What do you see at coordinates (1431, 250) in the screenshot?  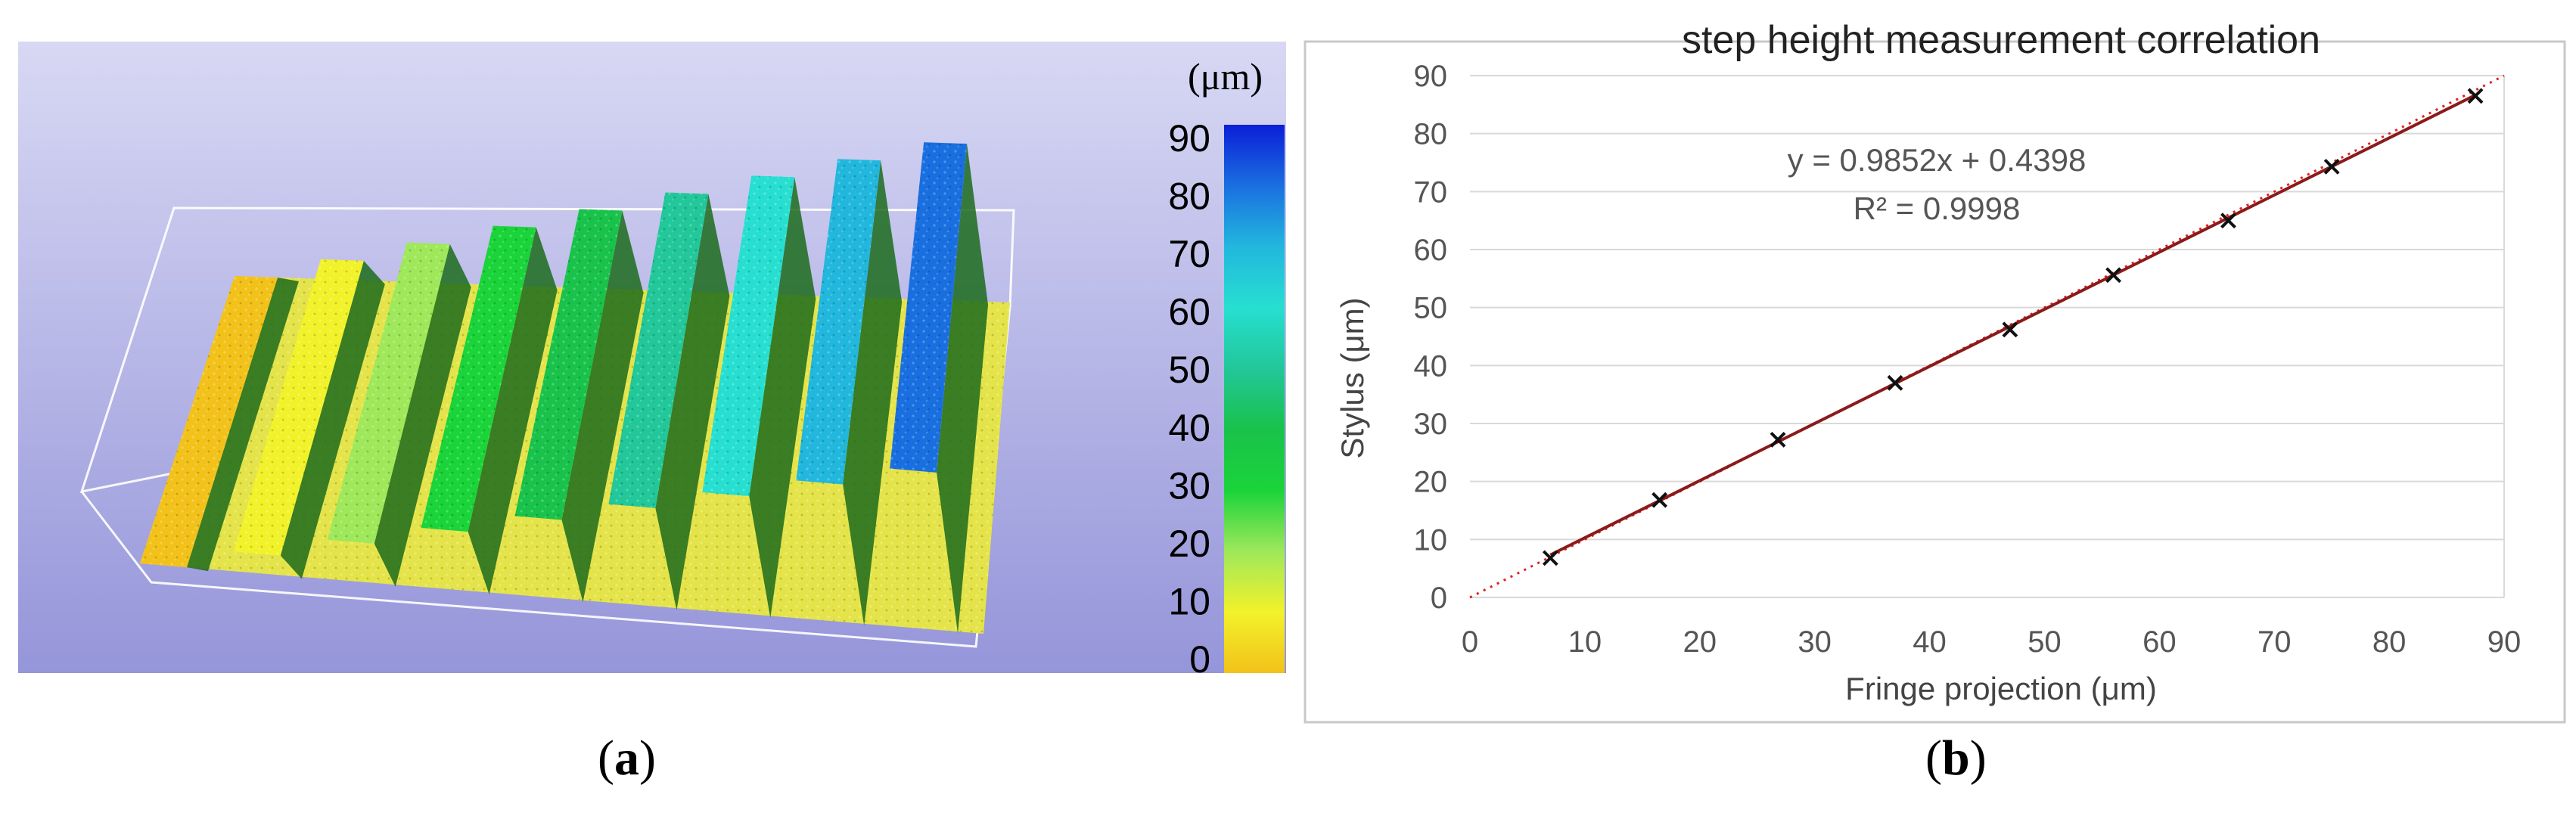 I see `y-tick-label: 60` at bounding box center [1431, 250].